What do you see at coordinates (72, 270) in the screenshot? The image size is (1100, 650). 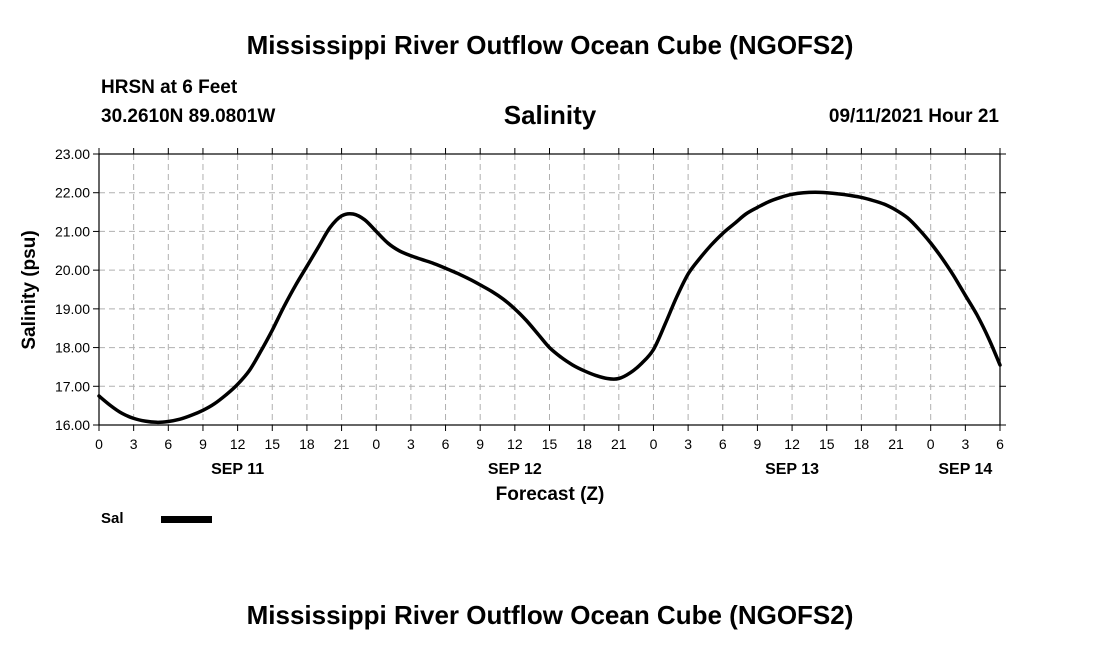 I see `y-tick-label: 20.00` at bounding box center [72, 270].